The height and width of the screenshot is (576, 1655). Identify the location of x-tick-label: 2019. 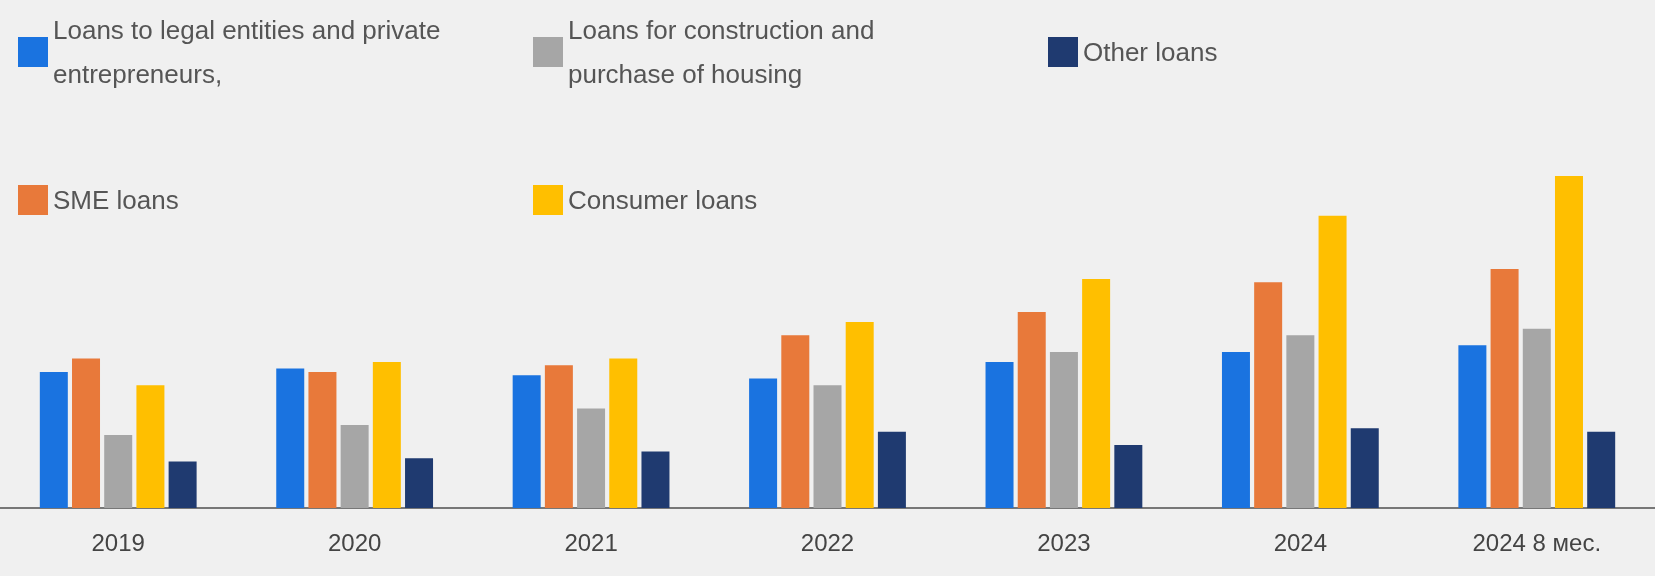
(118, 542).